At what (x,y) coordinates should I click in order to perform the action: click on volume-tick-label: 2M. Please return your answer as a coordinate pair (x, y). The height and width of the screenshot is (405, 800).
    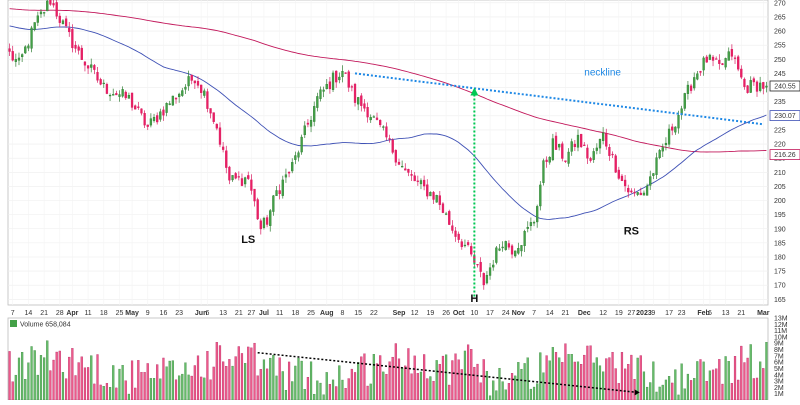
    Looking at the image, I should click on (779, 388).